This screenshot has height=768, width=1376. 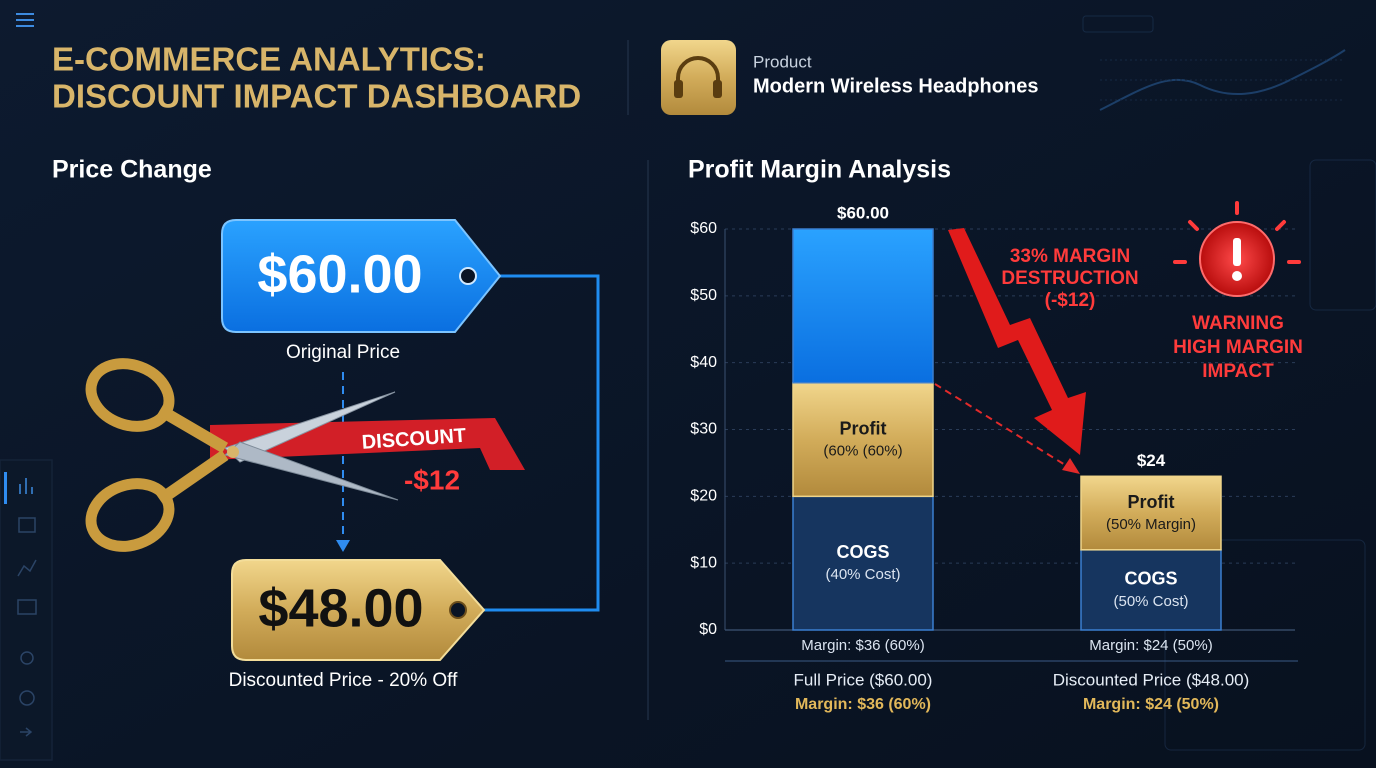 I want to click on product-name: Modern Wireless Headphones, so click(x=895, y=86).